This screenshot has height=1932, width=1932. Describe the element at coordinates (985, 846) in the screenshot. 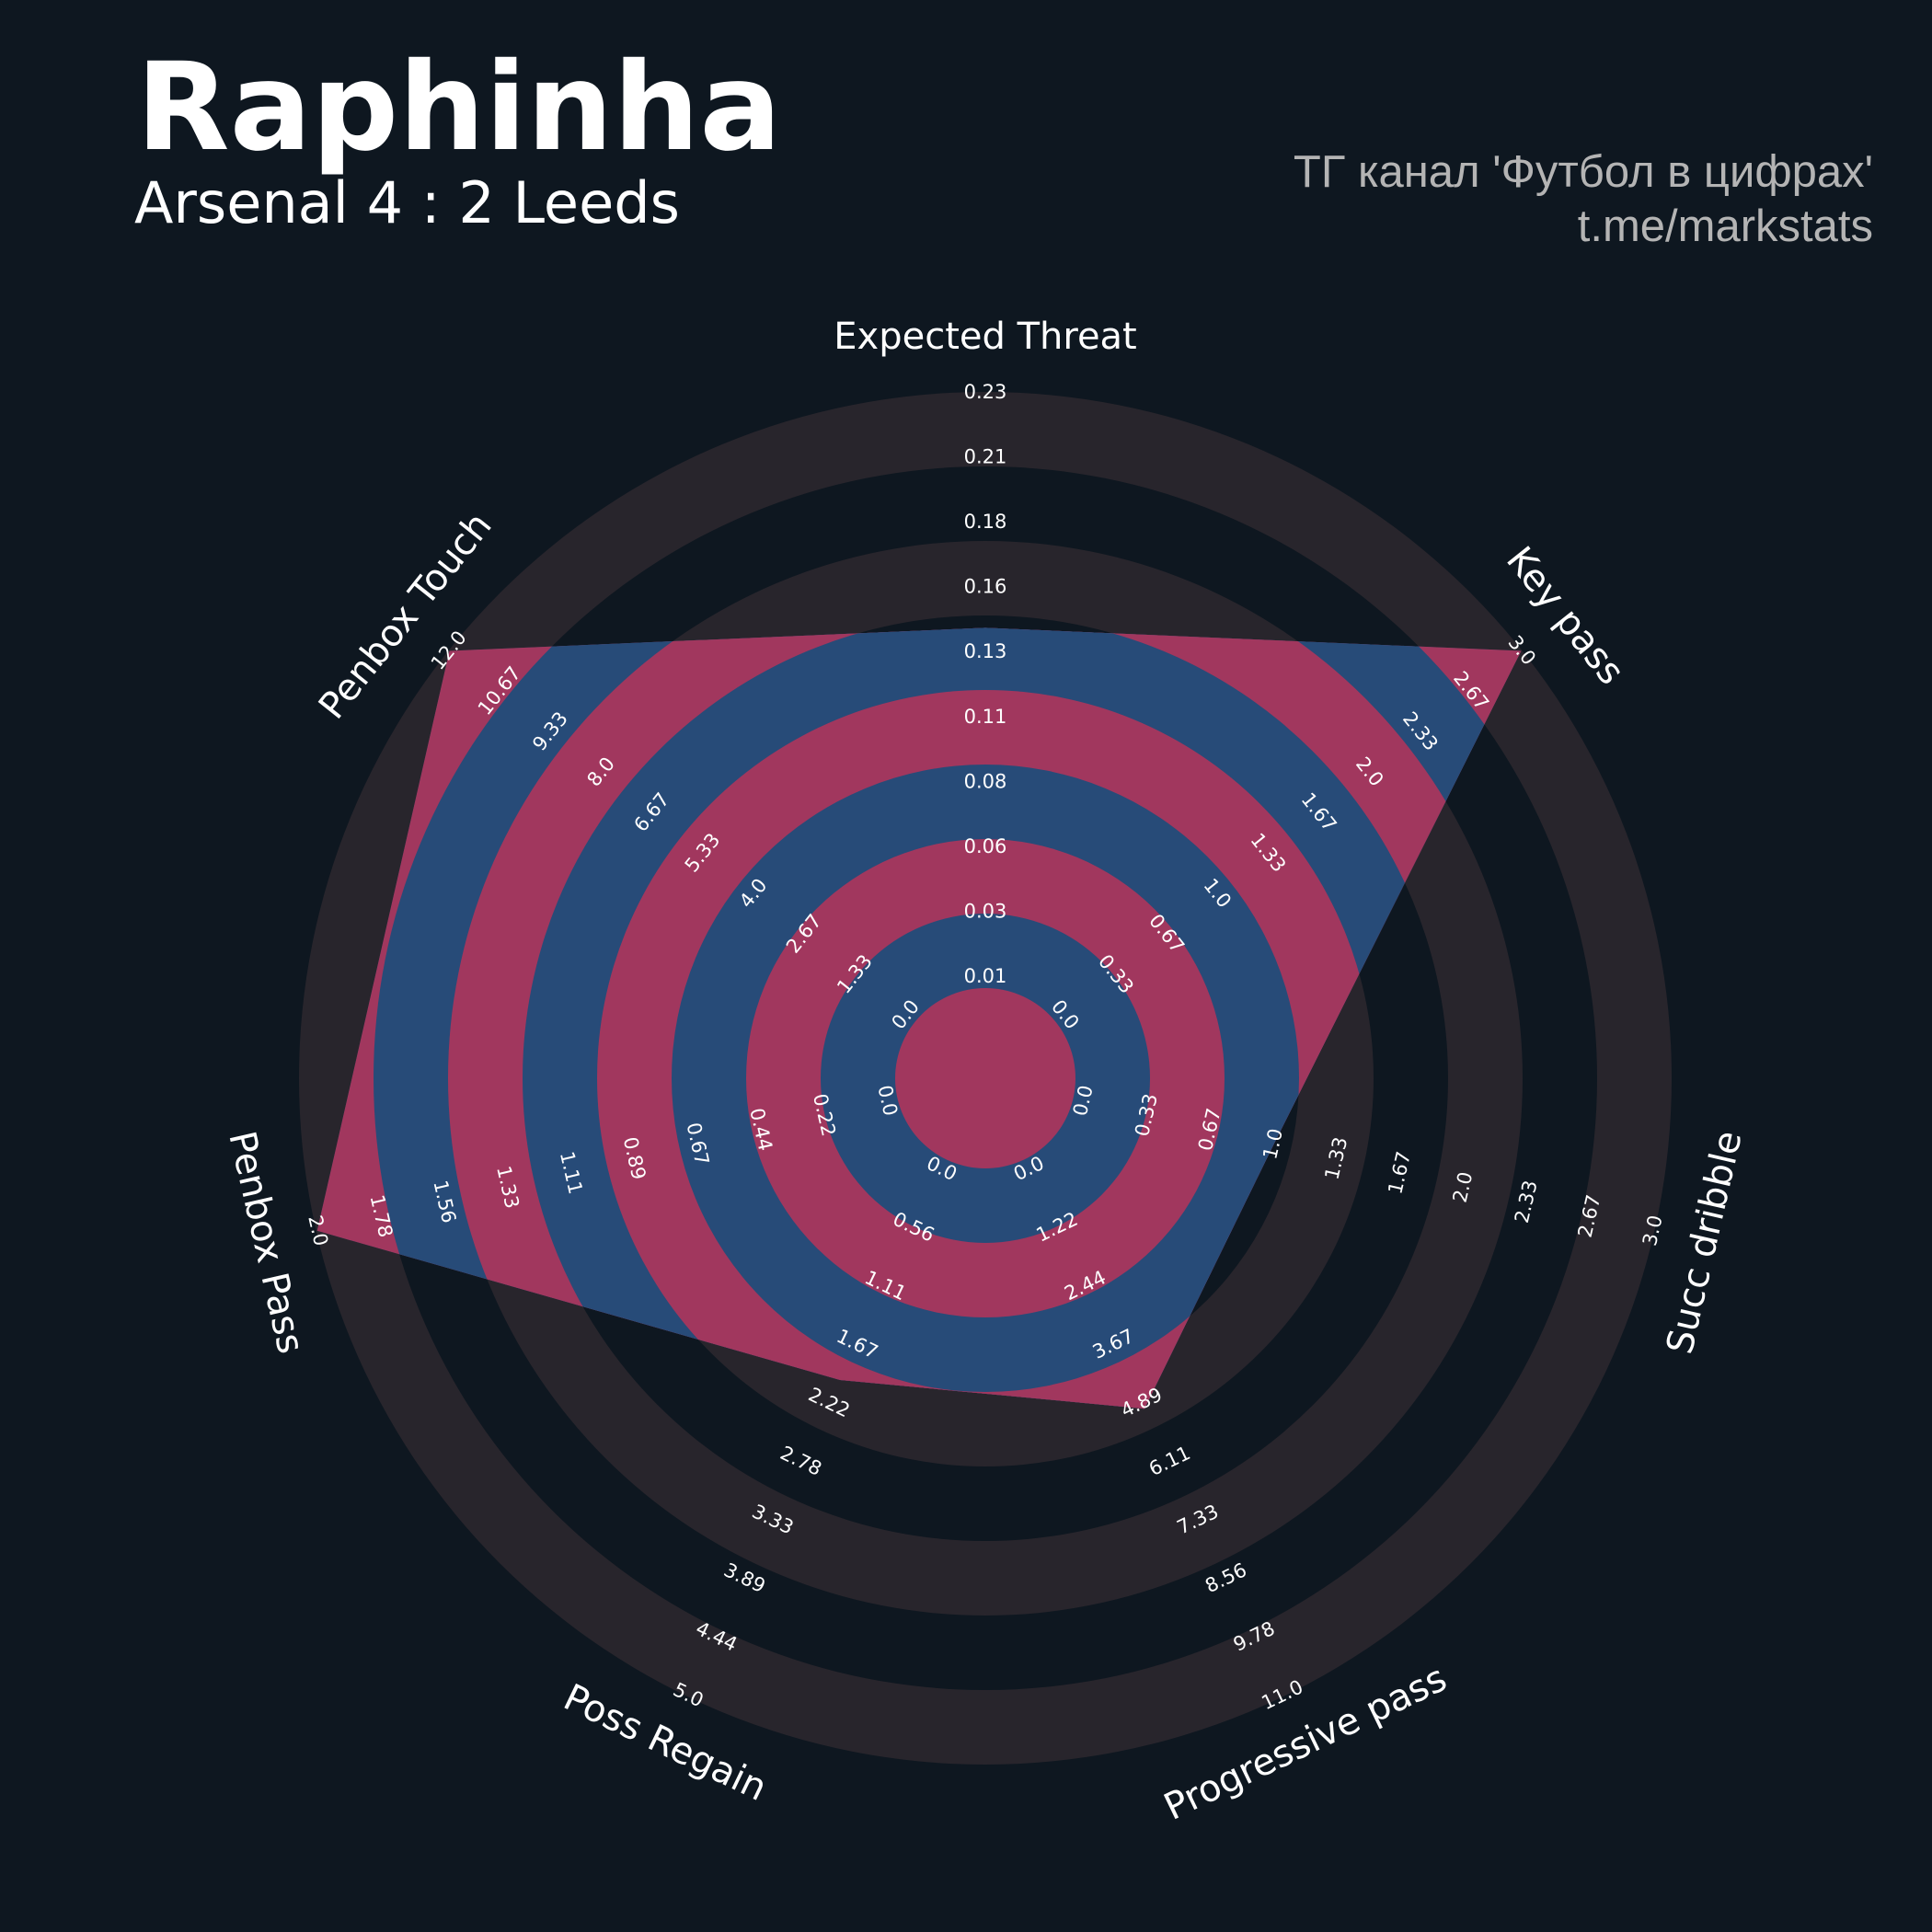

I see `tick-label: 0.06` at that location.